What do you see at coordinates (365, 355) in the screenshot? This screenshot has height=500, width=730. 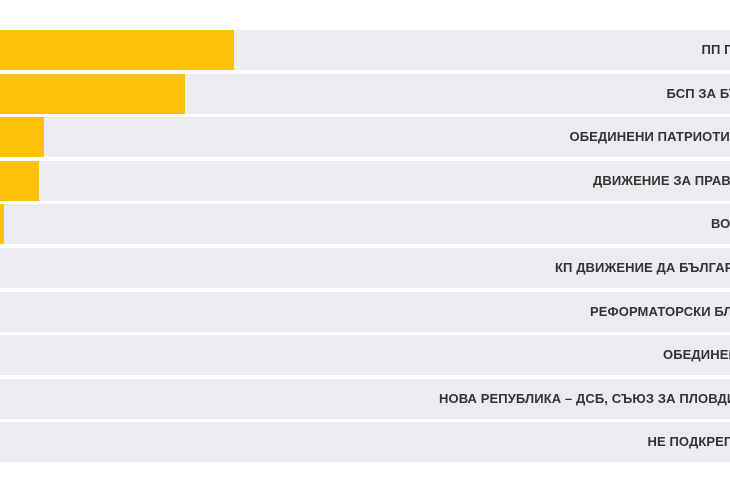 I see `bar-row: ОБЕДИНЕНИЕ ДОСТ` at bounding box center [365, 355].